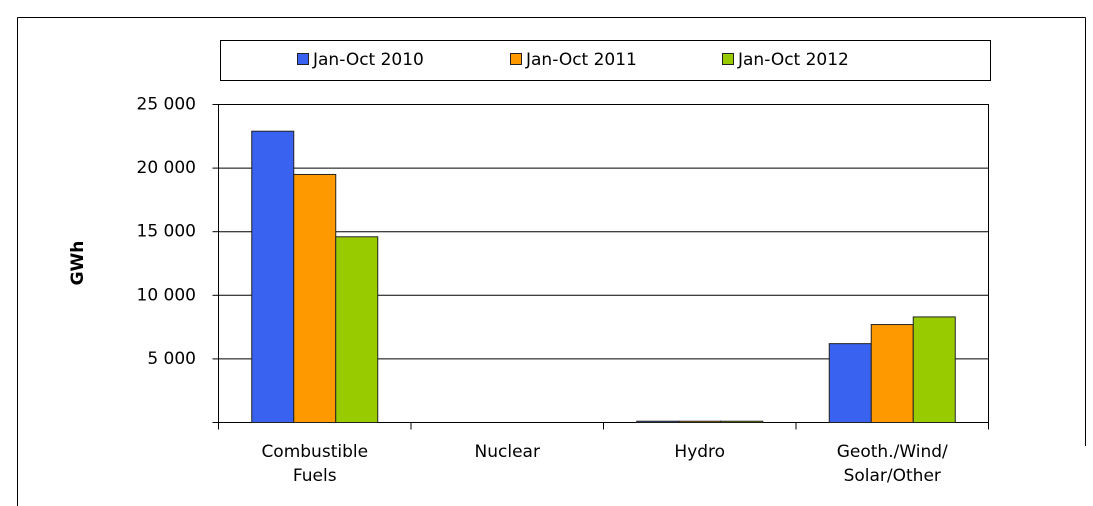 This screenshot has width=1093, height=506. Describe the element at coordinates (171, 359) in the screenshot. I see `y-tick-label: 5 000` at that location.